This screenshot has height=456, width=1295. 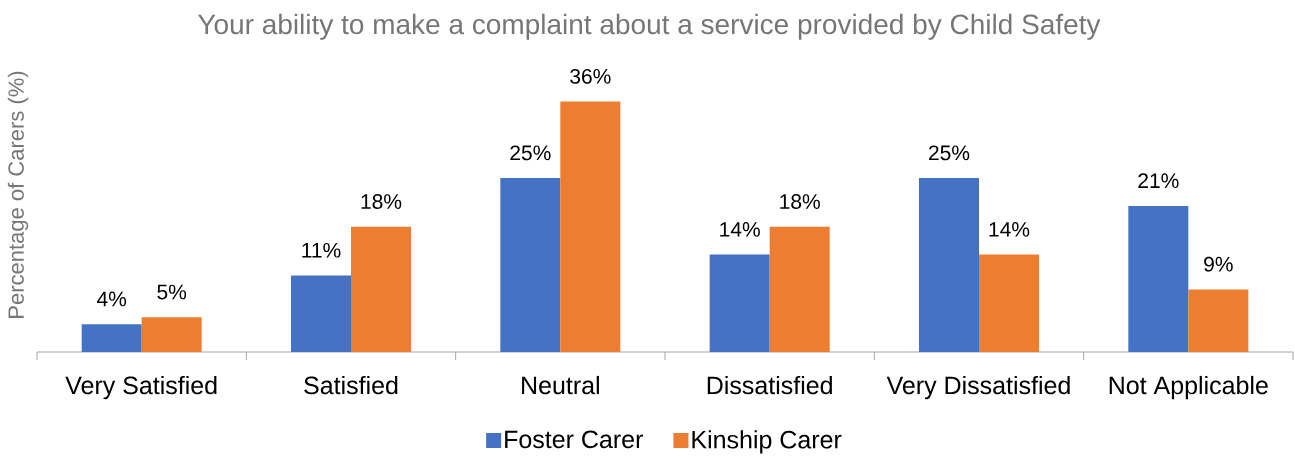 What do you see at coordinates (574, 439) in the screenshot?
I see `legend-label: Foster Carer` at bounding box center [574, 439].